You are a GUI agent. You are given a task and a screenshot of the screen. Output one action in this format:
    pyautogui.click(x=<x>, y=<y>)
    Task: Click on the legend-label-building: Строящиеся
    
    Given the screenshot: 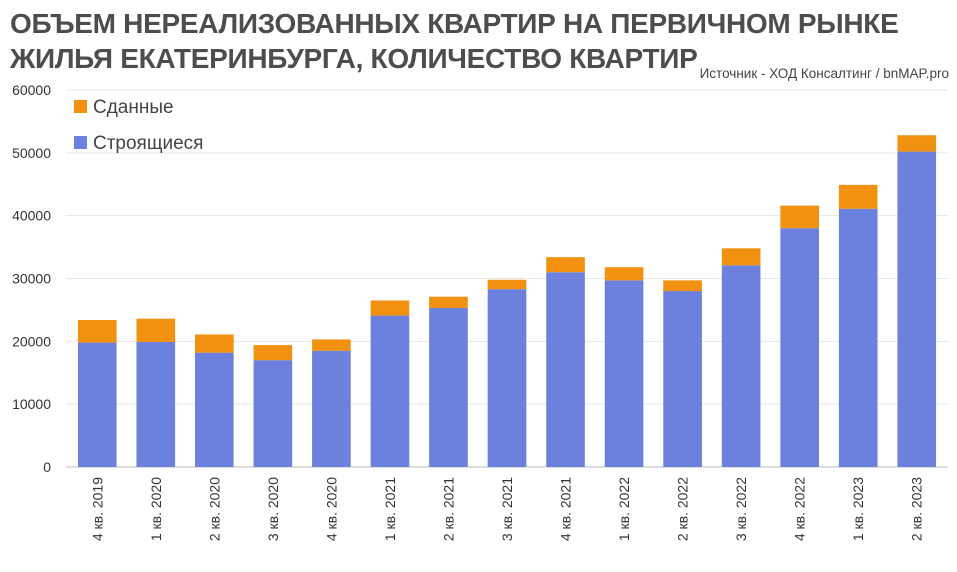 What is the action you would take?
    pyautogui.click(x=148, y=143)
    